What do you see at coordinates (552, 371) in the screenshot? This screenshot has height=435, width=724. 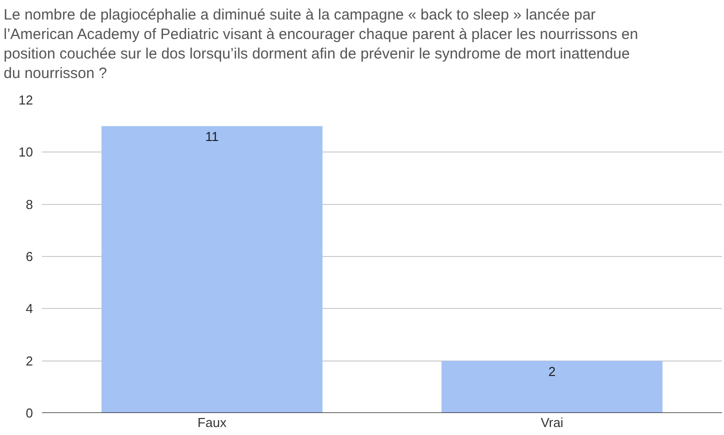 I see `data-label: 2` at bounding box center [552, 371].